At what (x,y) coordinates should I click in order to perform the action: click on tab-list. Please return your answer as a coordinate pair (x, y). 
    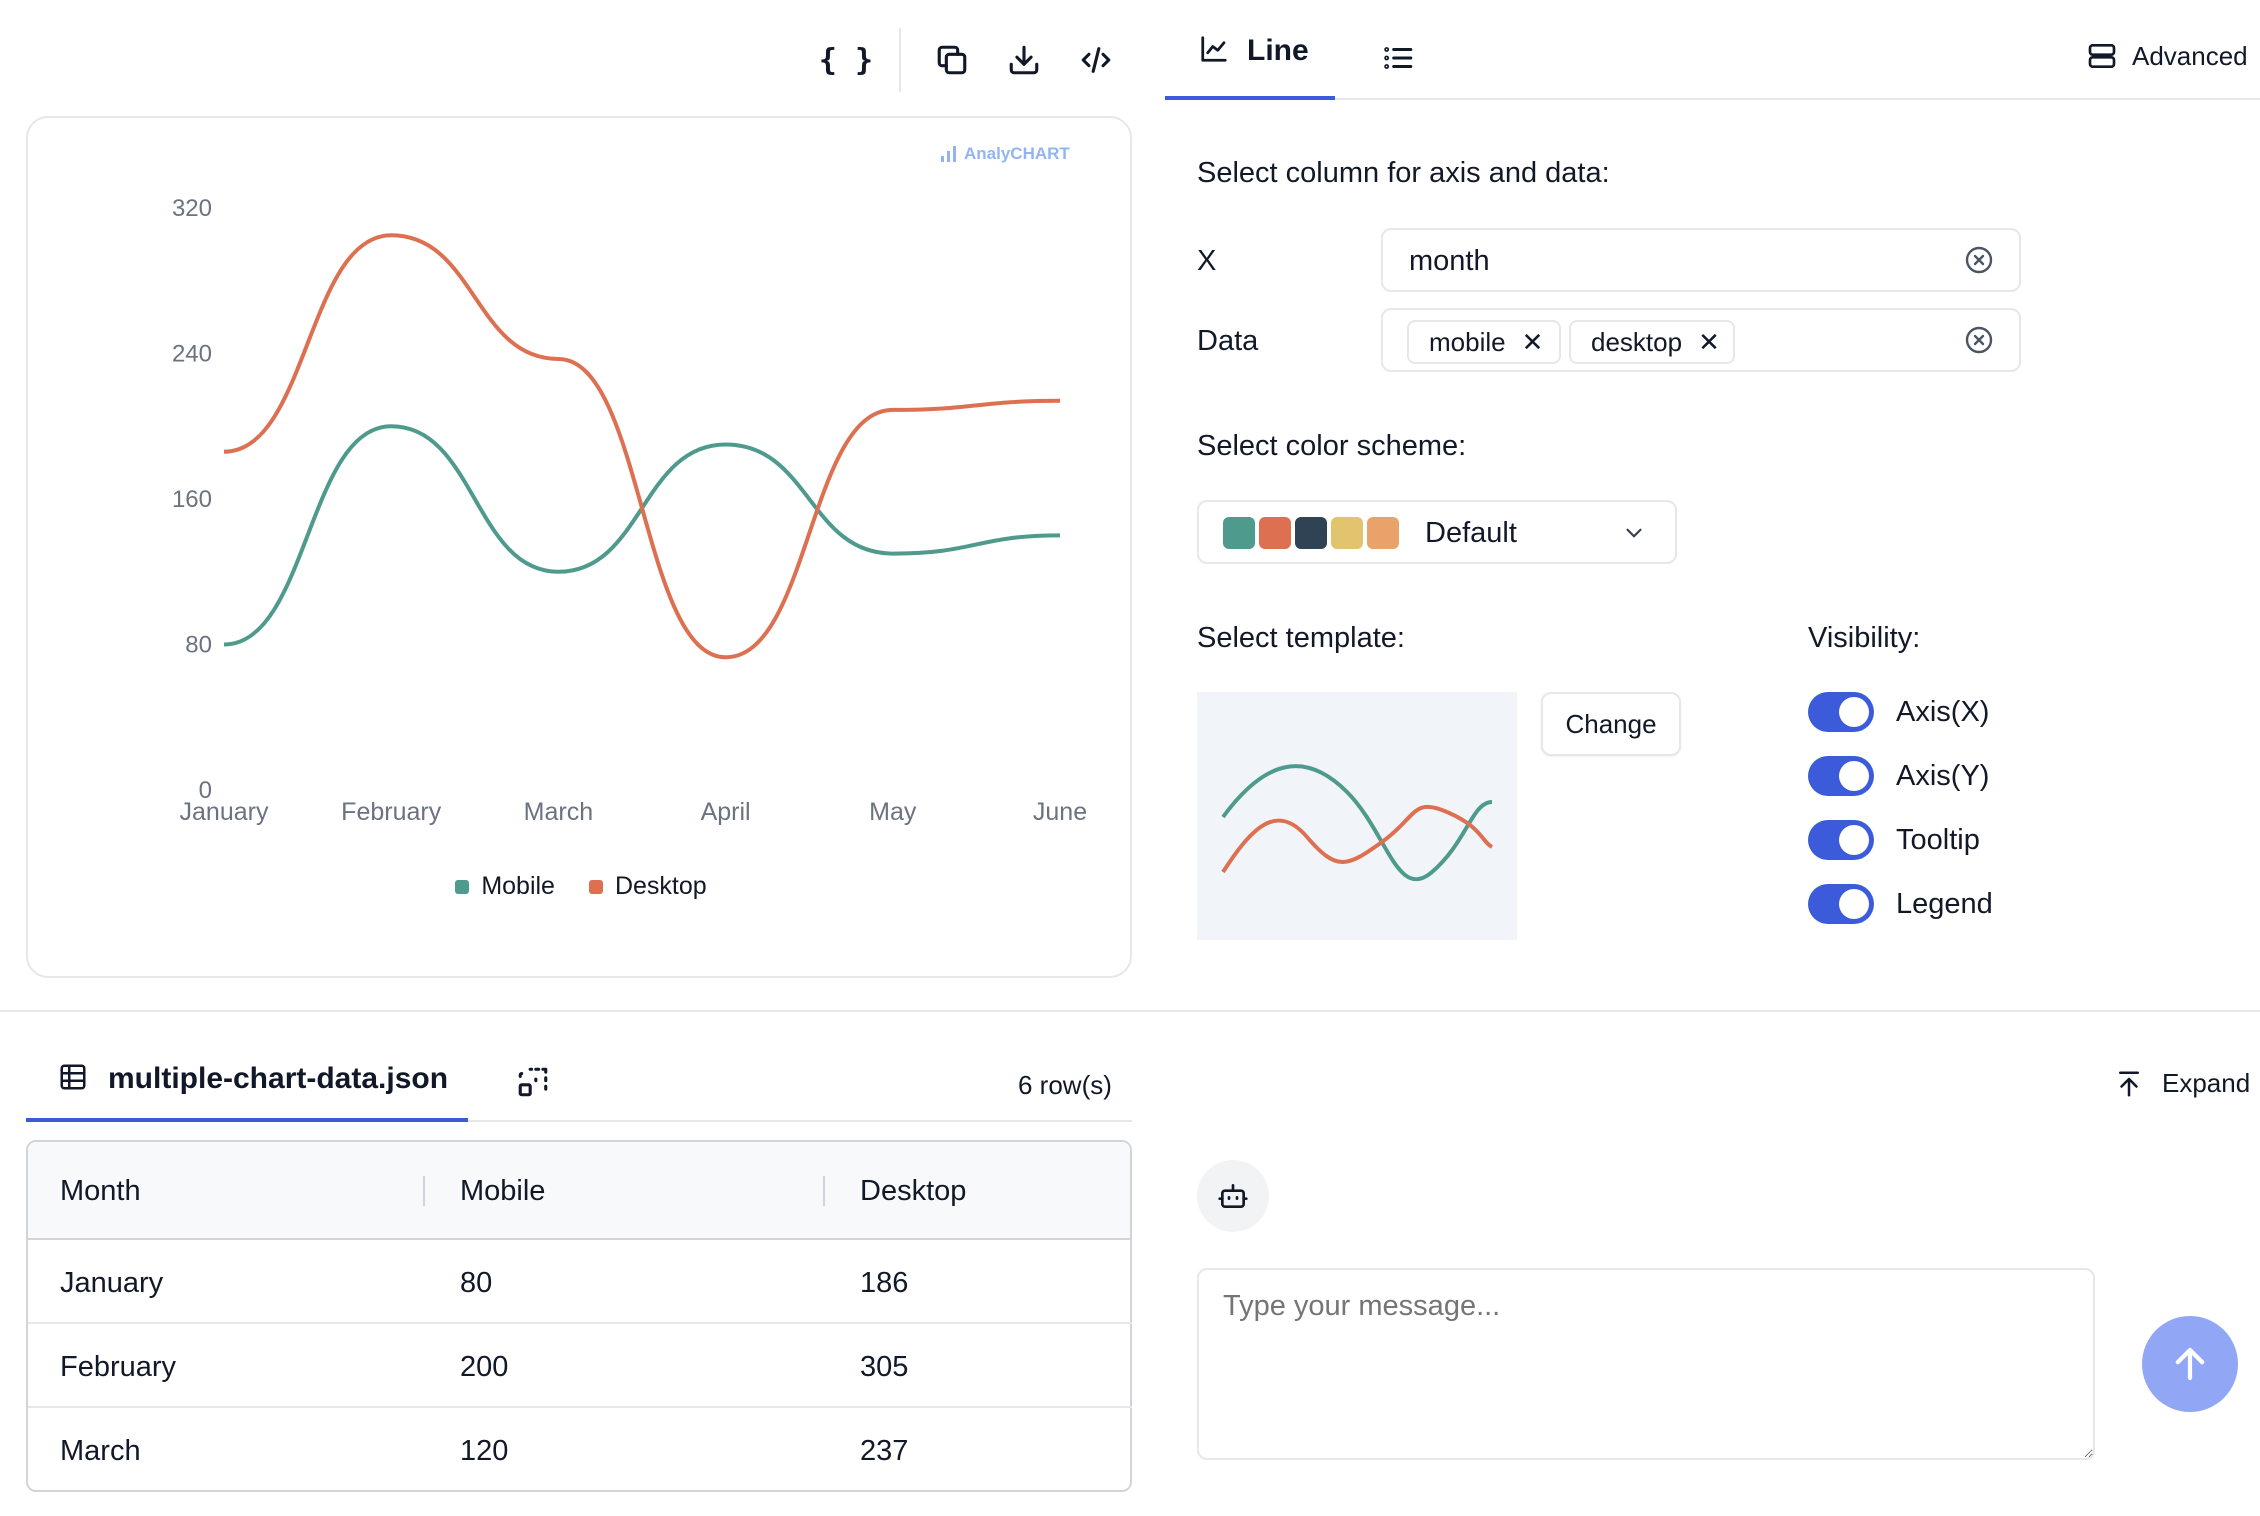
    Looking at the image, I should click on (1398, 58).